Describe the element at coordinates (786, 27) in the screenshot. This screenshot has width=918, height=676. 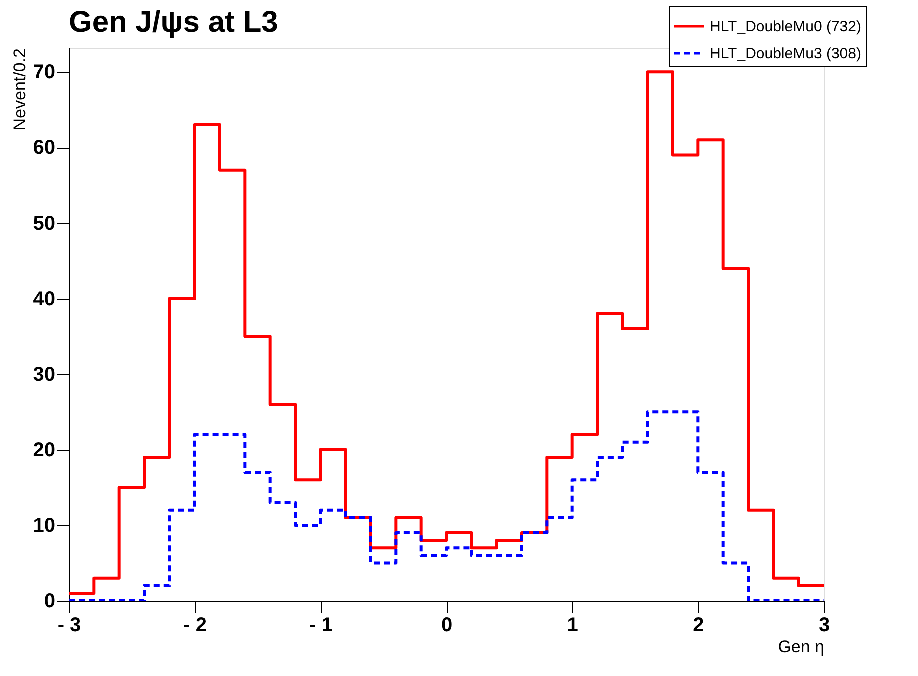
I see `legend-label: HLT_DoubleMu0 (732)` at that location.